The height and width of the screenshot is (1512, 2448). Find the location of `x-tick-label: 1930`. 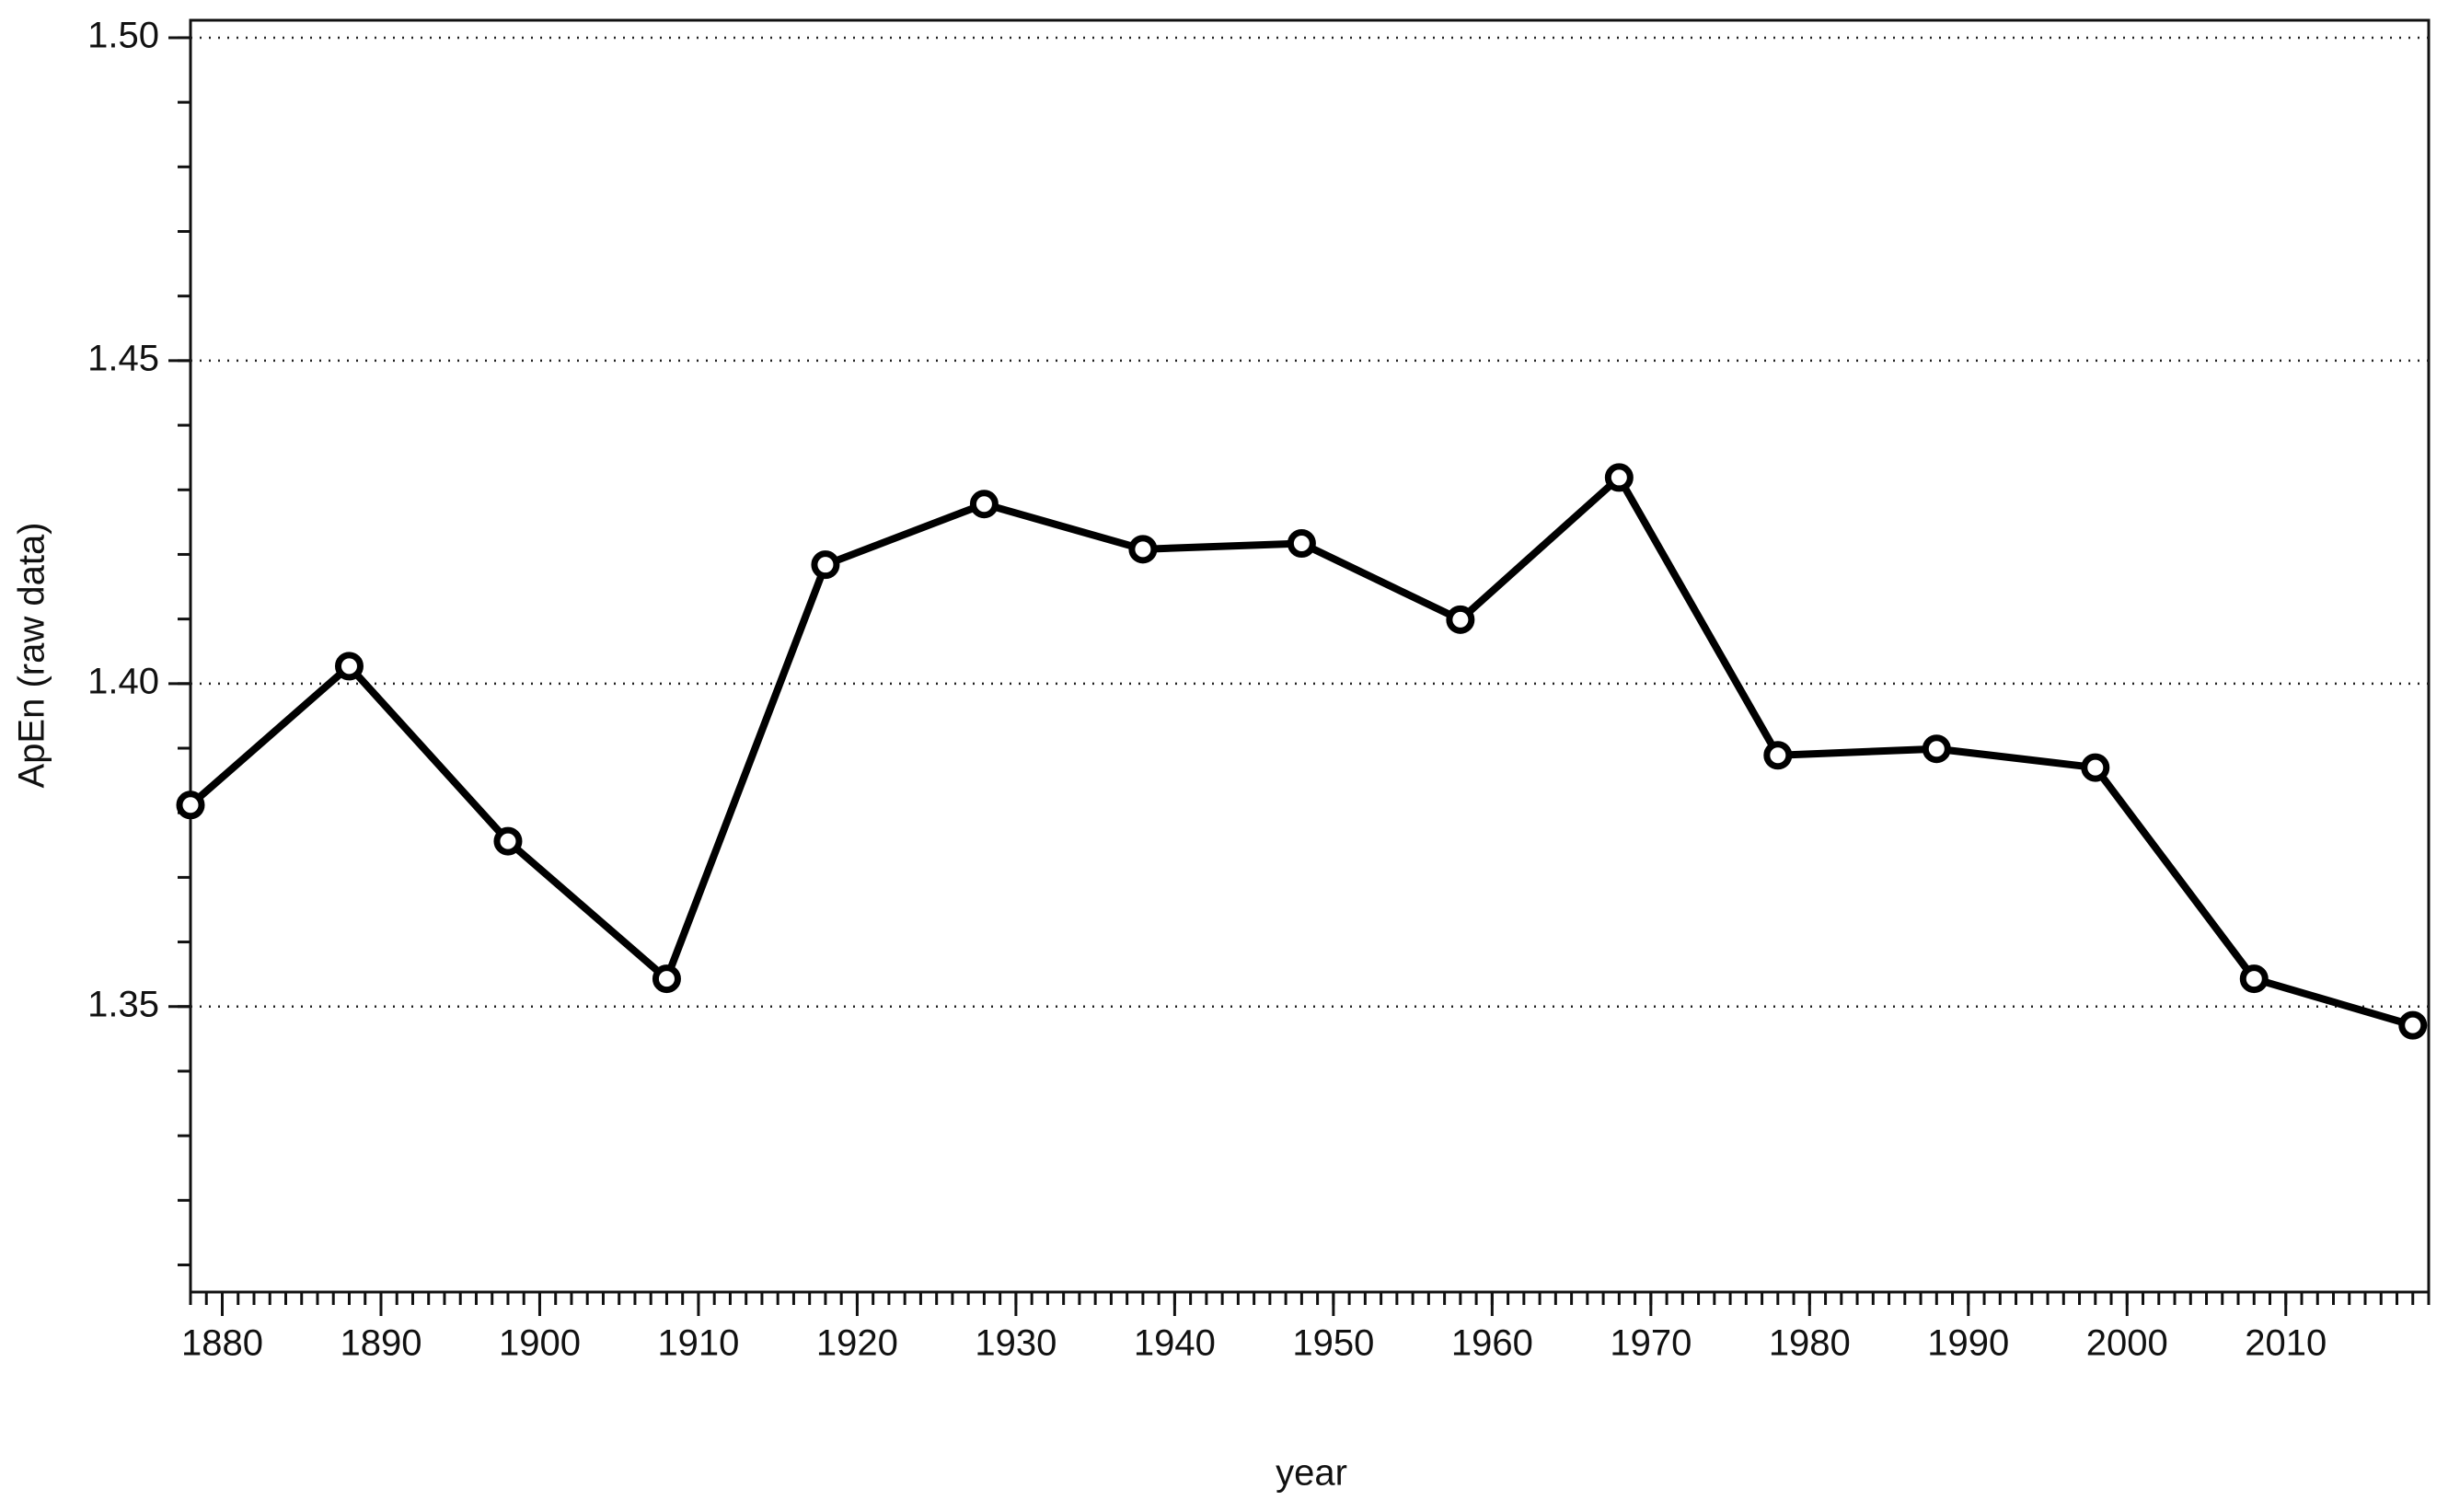

x-tick-label: 1930 is located at coordinates (1016, 1343).